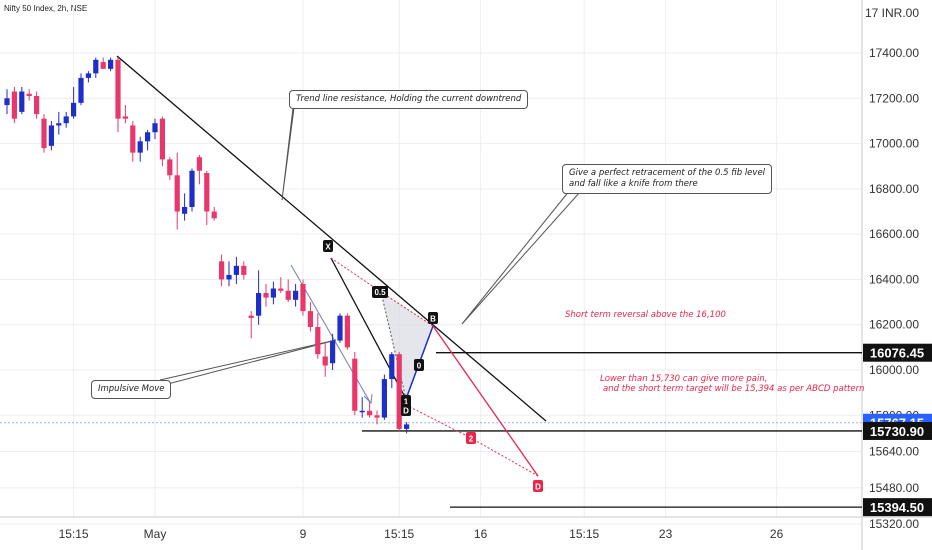  I want to click on fib-note-line-2: and fall like a knife from there, so click(633, 184).